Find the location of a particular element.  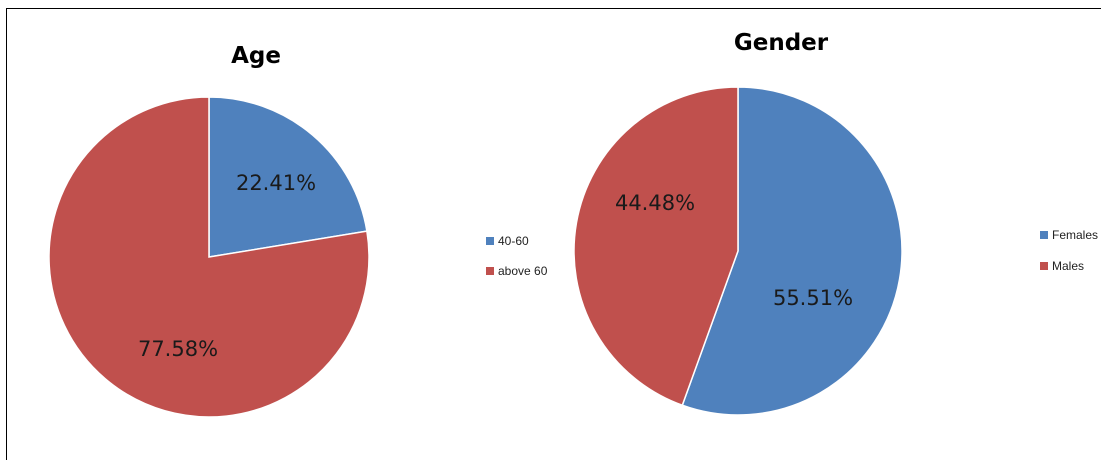

age-legend: 40-60 above 60 is located at coordinates (517, 256).